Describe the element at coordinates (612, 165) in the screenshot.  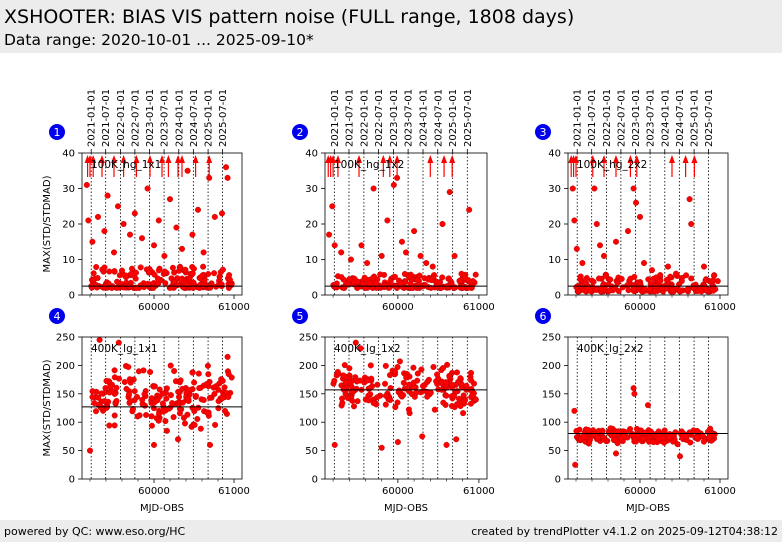
I see `panel-label: 100K_hg_2x2` at that location.